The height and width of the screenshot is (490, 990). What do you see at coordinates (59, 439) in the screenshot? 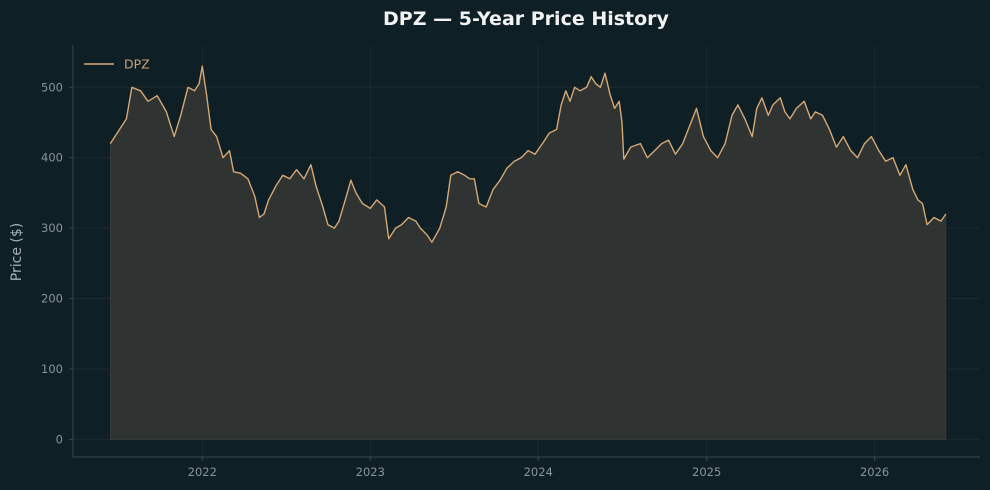
I see `y-tick-label: 0` at bounding box center [59, 439].